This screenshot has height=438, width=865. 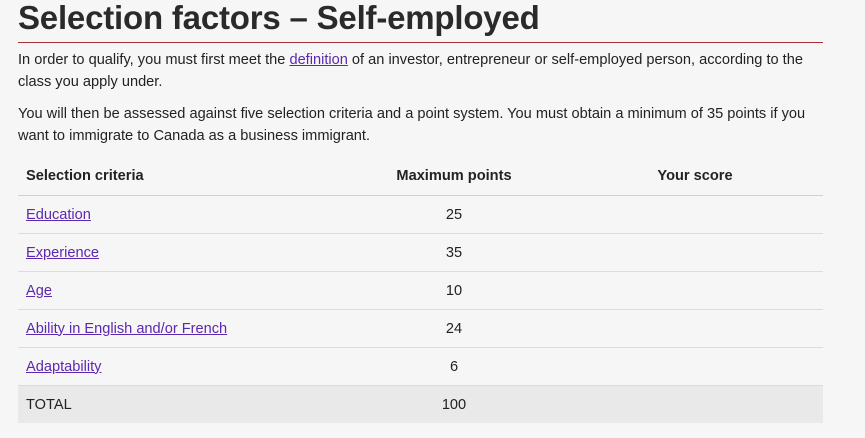 What do you see at coordinates (695, 404) in the screenshot?
I see `total-score` at bounding box center [695, 404].